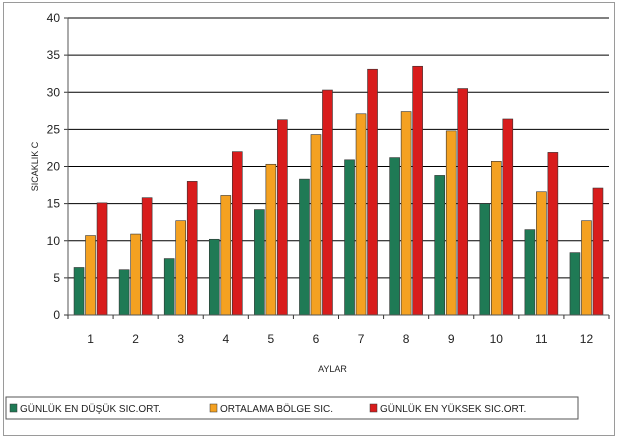 Image resolution: width=619 pixels, height=440 pixels. Describe the element at coordinates (56, 278) in the screenshot. I see `y-tick-label: 5` at that location.